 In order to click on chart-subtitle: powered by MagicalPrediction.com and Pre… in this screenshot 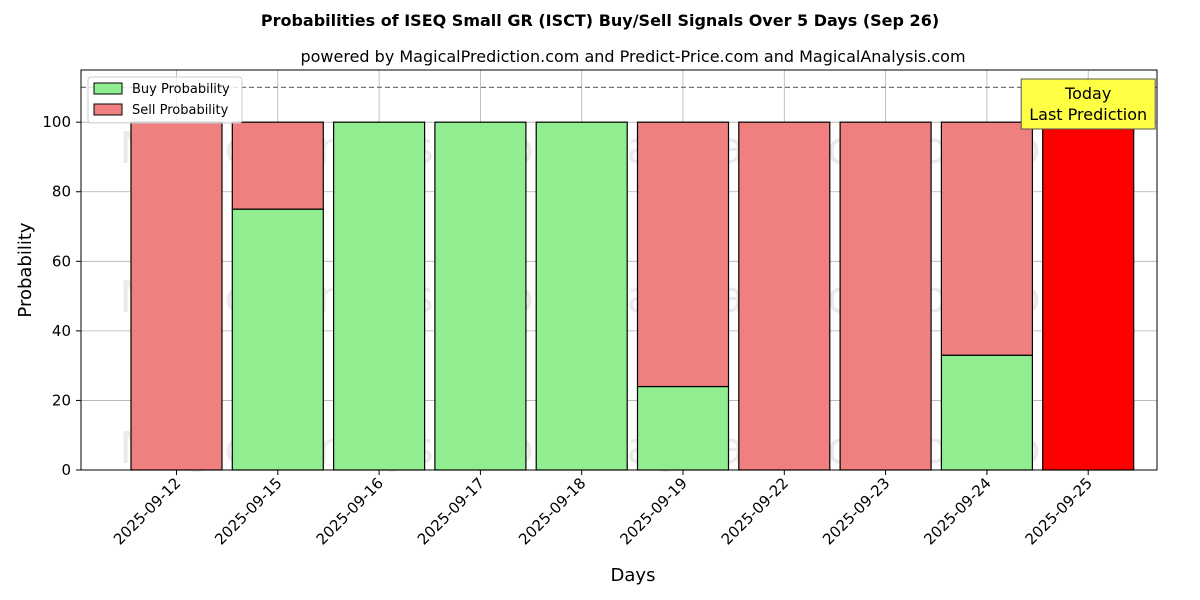, I will do `click(632, 56)`.